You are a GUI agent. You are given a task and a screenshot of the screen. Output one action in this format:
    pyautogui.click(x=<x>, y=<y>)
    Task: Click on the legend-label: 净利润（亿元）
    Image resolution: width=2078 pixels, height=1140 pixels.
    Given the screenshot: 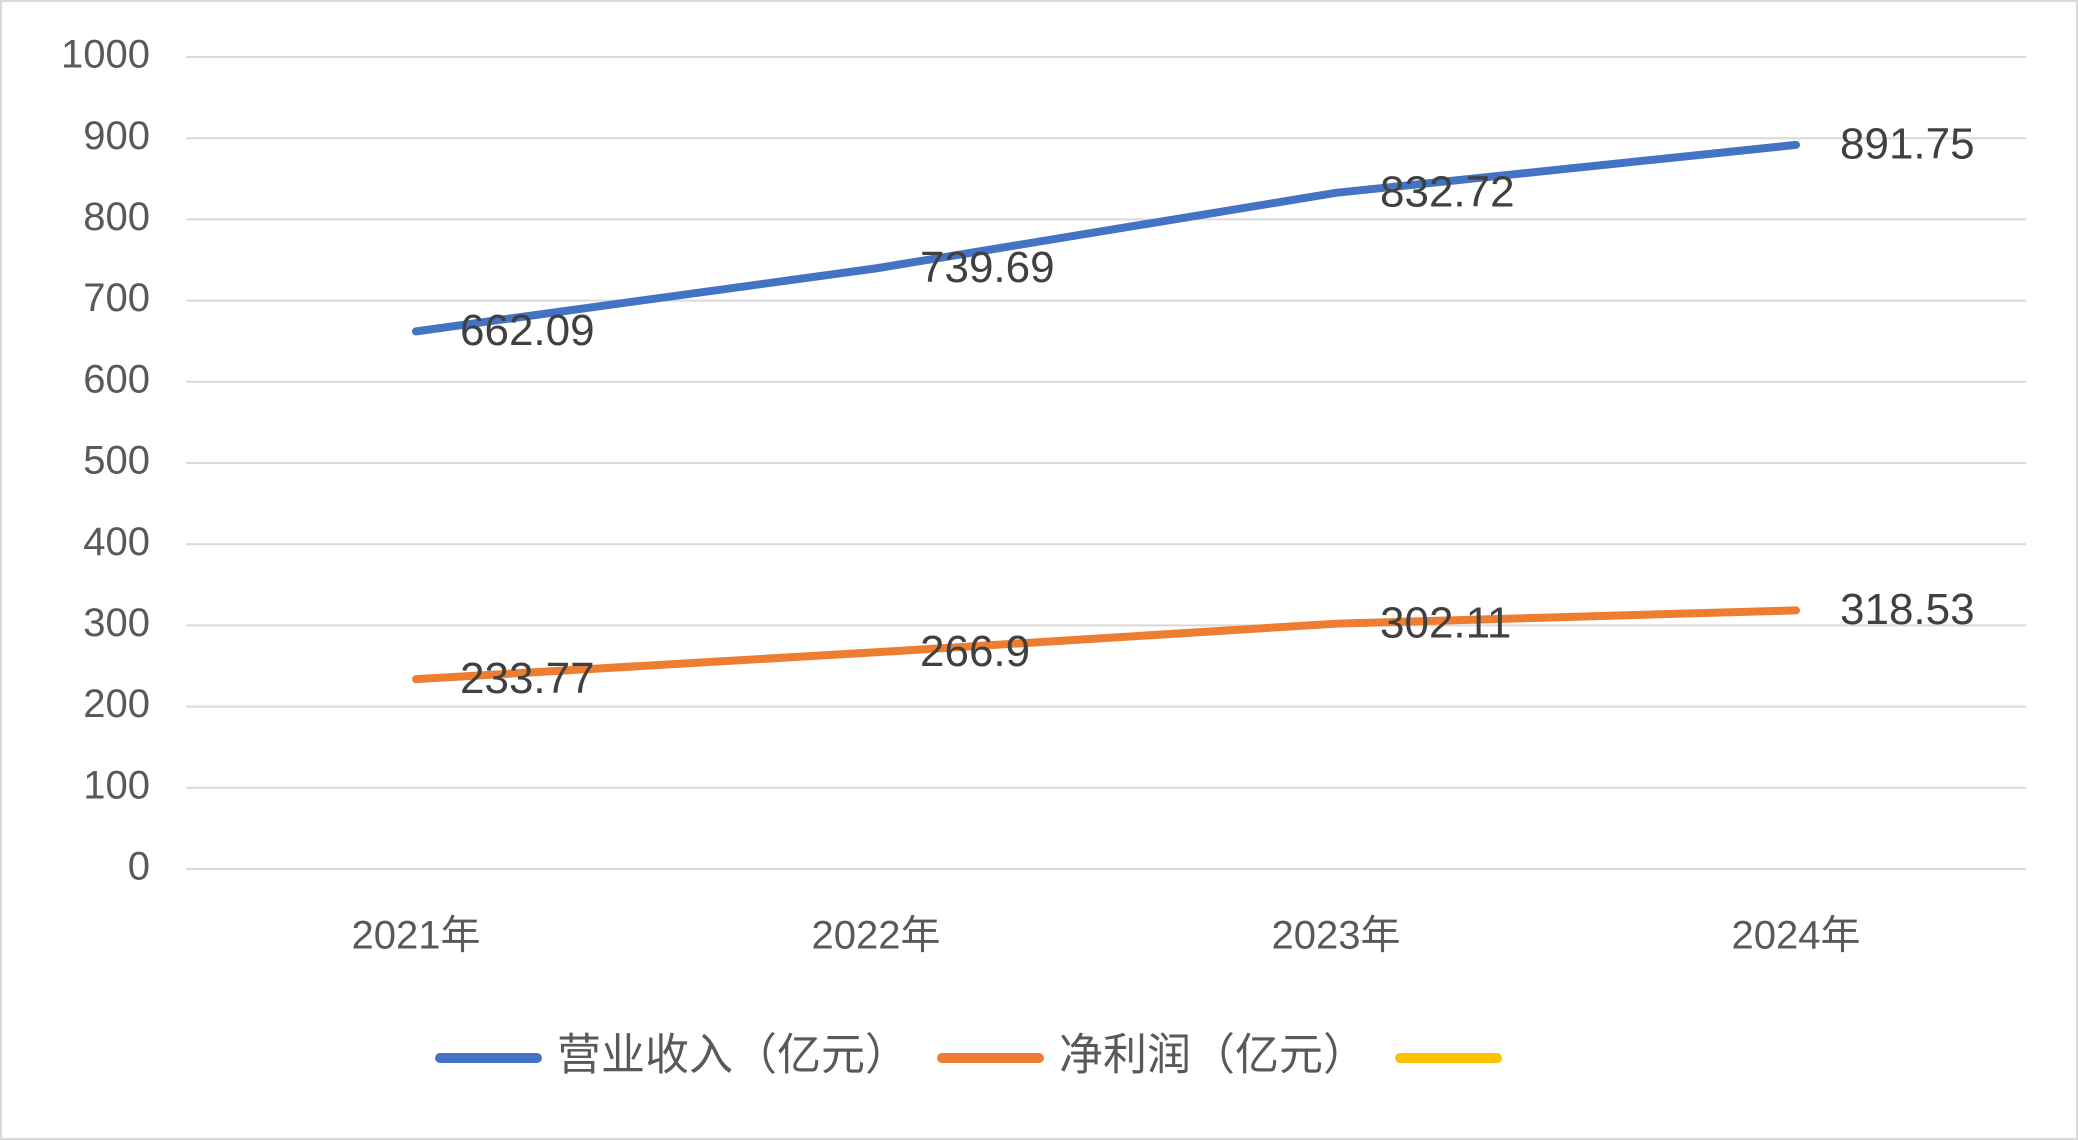 What is the action you would take?
    pyautogui.click(x=1213, y=1055)
    